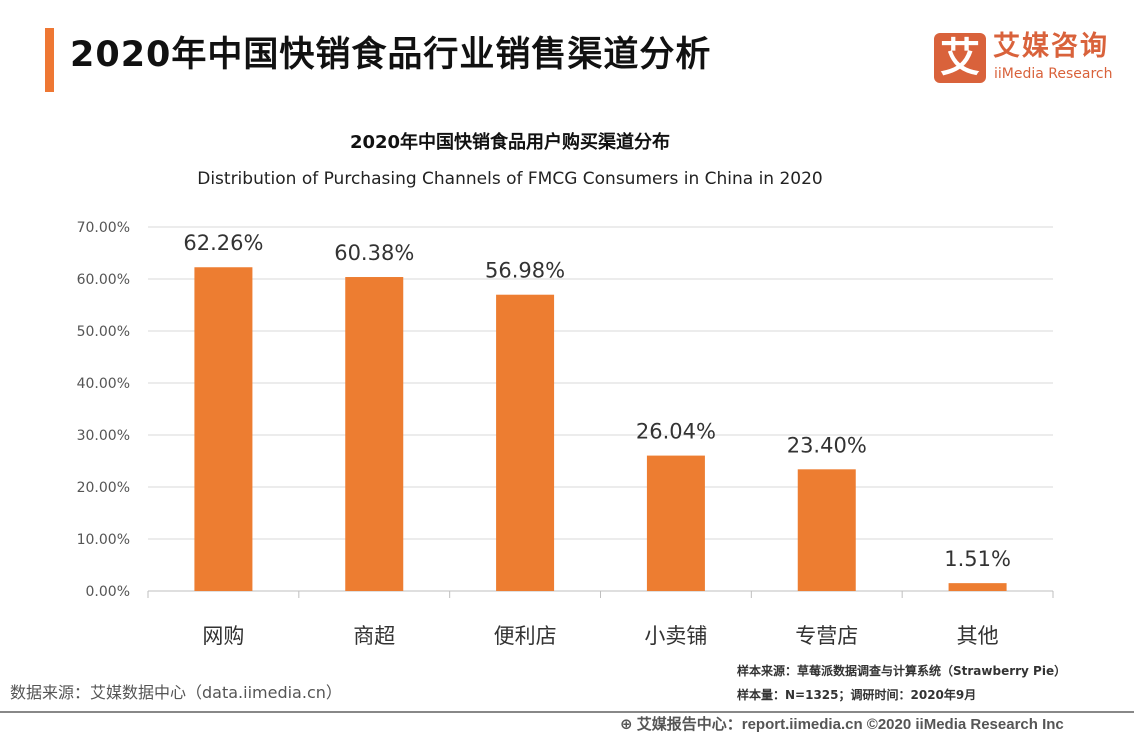 The image size is (1134, 737). I want to click on title-accent-bar, so click(49, 60).